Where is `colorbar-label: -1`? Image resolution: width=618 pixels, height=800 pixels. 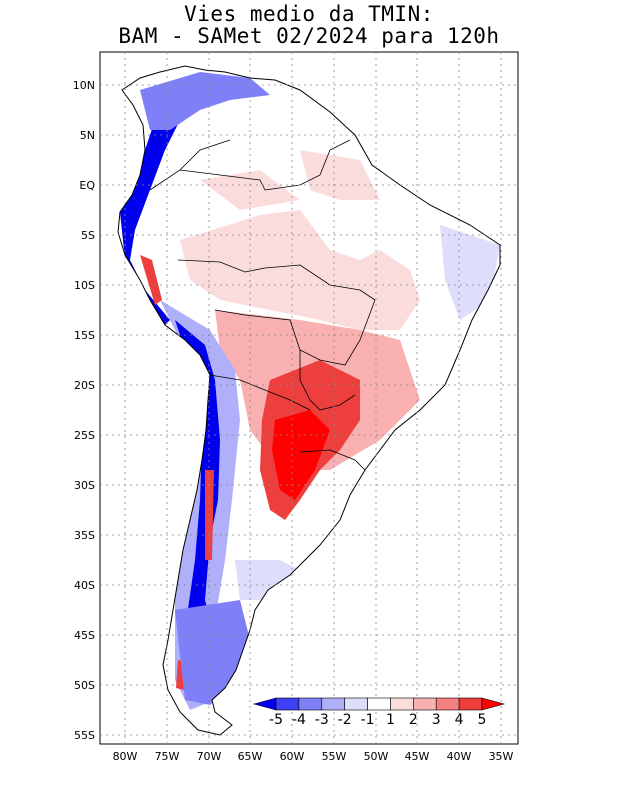 colorbar-label: -1 is located at coordinates (368, 720).